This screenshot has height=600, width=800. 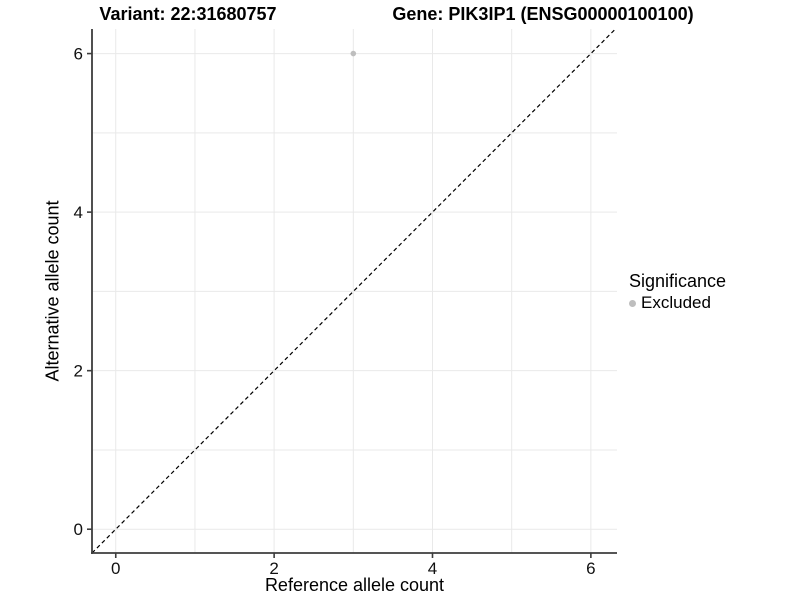 What do you see at coordinates (678, 281) in the screenshot?
I see `legend-title: Significance` at bounding box center [678, 281].